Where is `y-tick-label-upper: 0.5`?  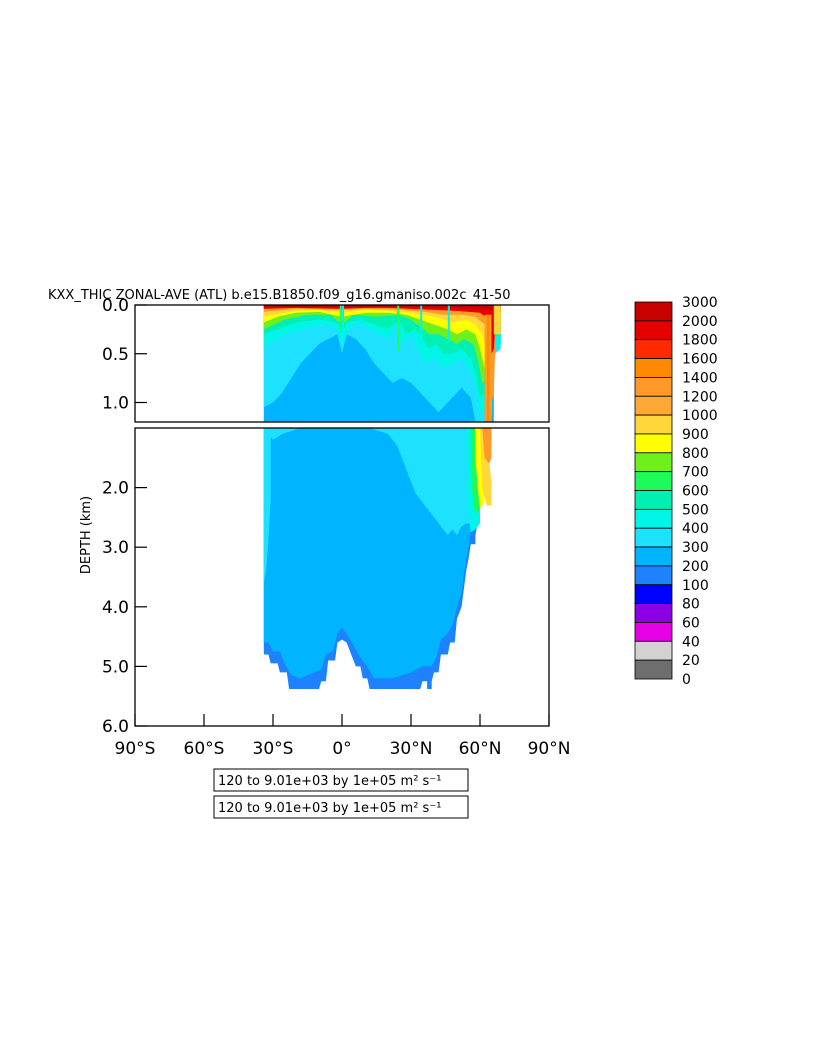 y-tick-label-upper: 0.5 is located at coordinates (115, 355).